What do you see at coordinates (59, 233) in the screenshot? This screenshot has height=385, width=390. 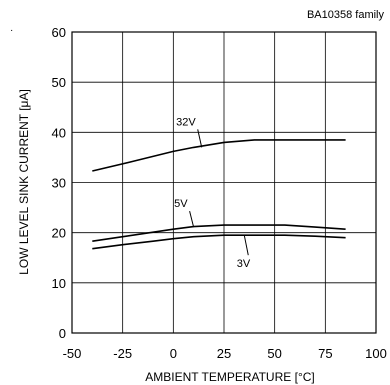 I see `y-tick-label: 20` at bounding box center [59, 233].